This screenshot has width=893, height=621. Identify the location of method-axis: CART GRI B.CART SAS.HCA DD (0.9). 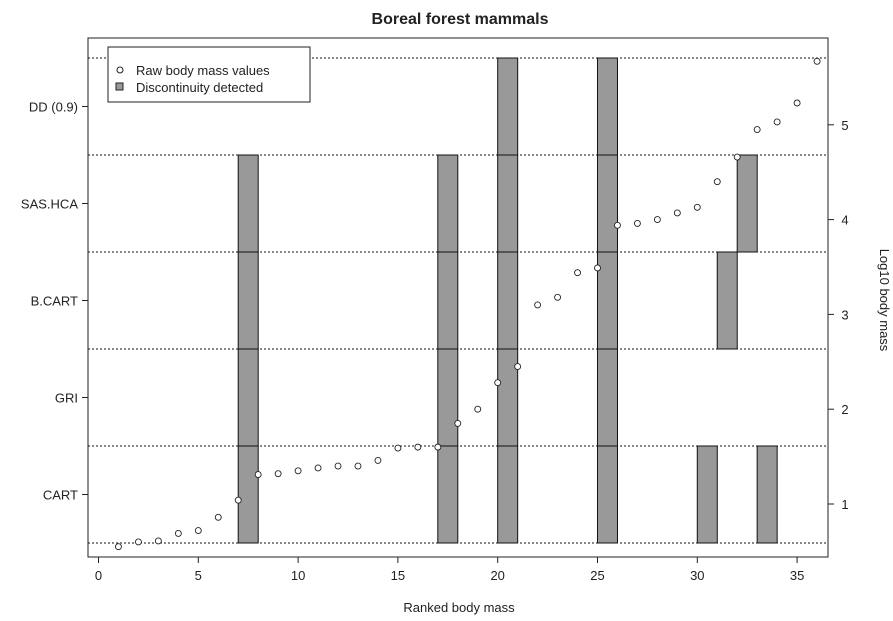
(54, 301).